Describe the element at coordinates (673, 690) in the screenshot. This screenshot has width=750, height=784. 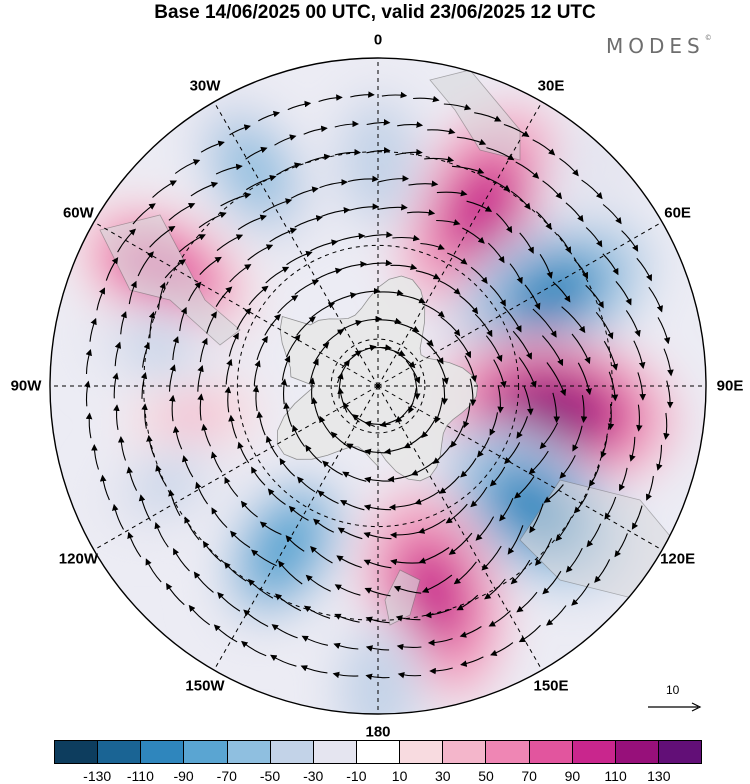
I see `reference-vector-label: 10` at that location.